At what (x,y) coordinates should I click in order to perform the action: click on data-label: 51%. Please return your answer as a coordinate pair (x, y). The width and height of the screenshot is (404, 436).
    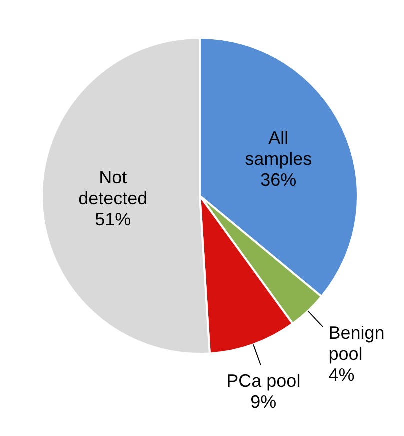
    Looking at the image, I should click on (113, 220).